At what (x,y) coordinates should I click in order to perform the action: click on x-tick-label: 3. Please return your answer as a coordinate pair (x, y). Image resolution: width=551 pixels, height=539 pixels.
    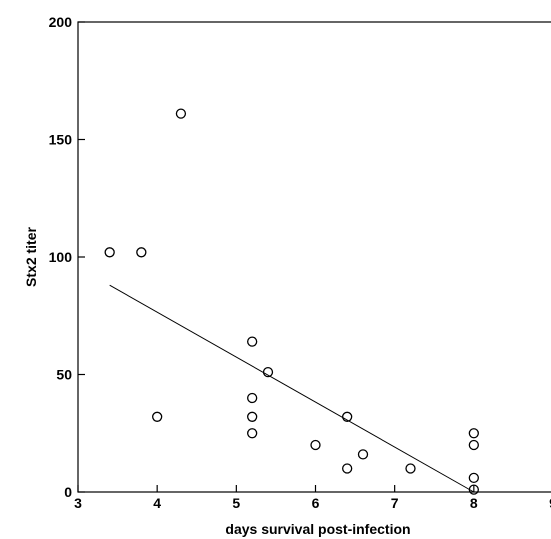
    Looking at the image, I should click on (78, 503).